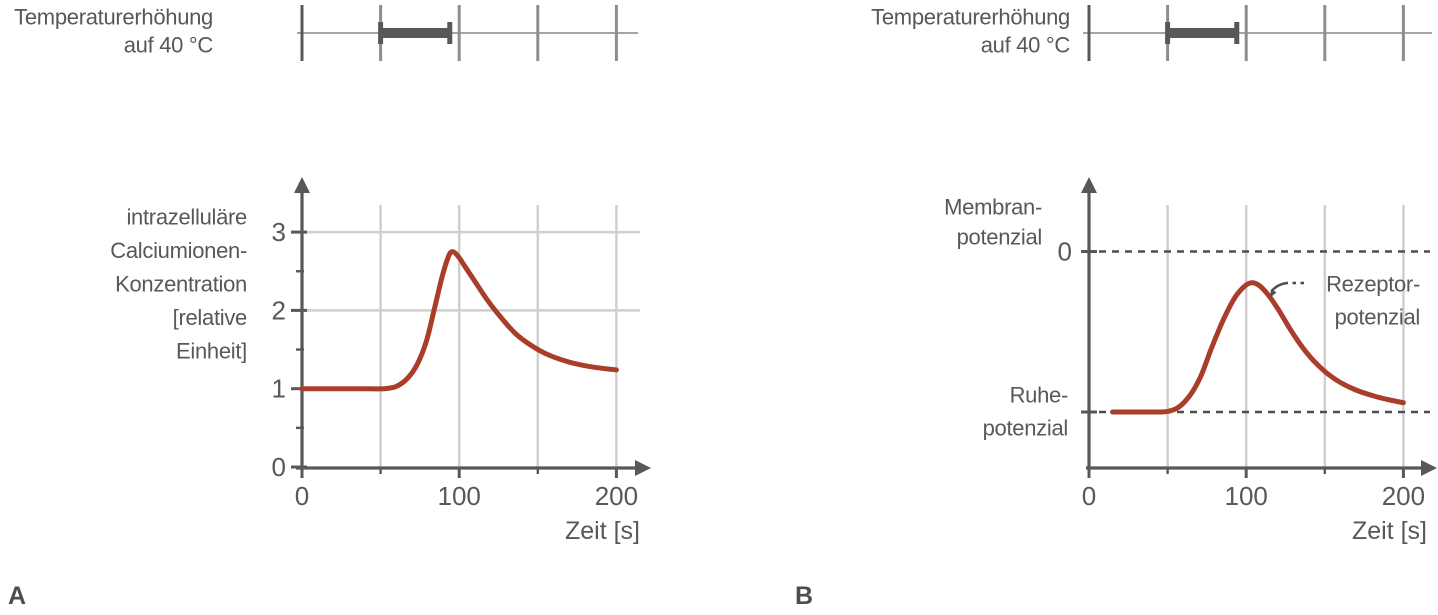  What do you see at coordinates (804, 596) in the screenshot?
I see `panel-letter-b: B` at bounding box center [804, 596].